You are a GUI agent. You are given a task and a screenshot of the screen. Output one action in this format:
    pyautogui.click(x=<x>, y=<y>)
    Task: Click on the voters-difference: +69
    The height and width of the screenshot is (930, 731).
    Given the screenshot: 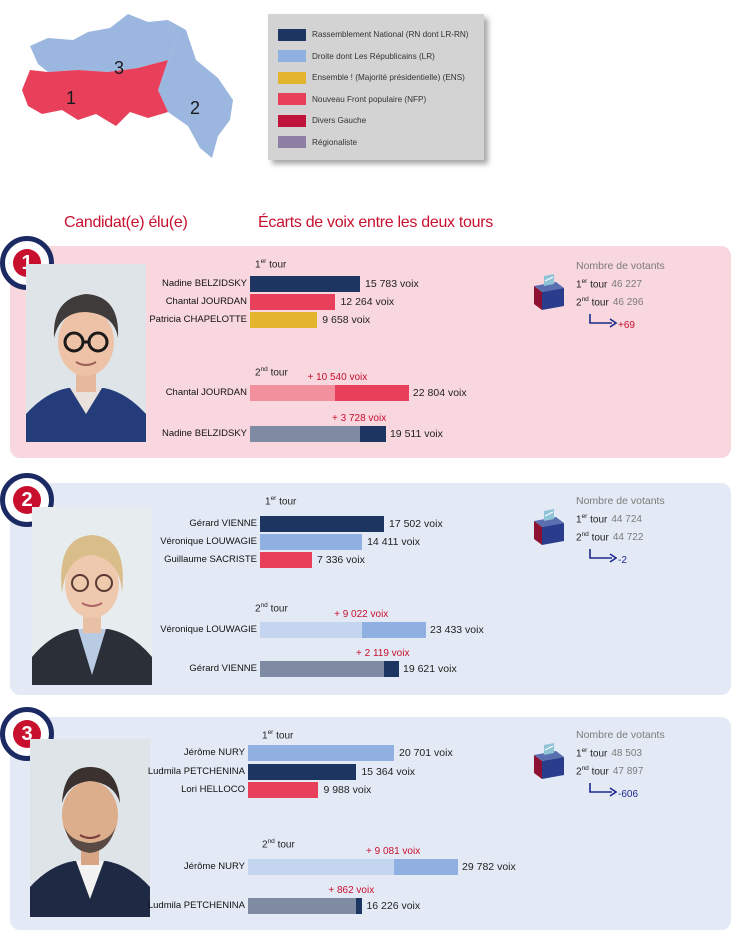 What is the action you would take?
    pyautogui.click(x=612, y=322)
    